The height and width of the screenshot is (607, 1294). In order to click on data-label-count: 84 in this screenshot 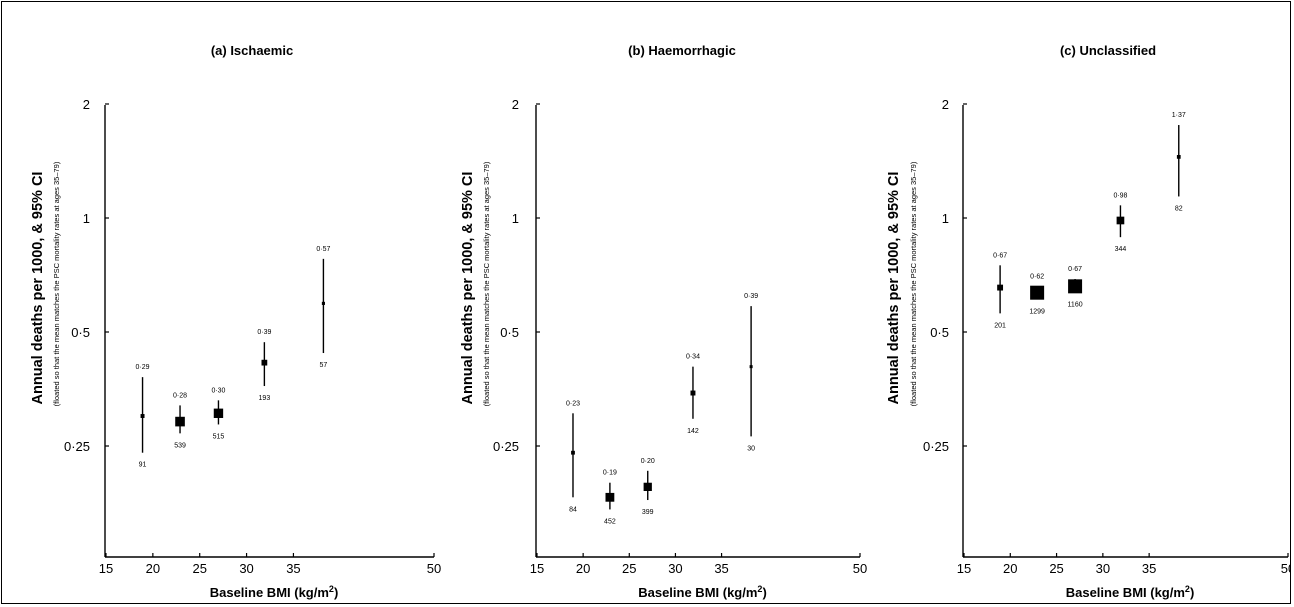, I will do `click(573, 509)`.